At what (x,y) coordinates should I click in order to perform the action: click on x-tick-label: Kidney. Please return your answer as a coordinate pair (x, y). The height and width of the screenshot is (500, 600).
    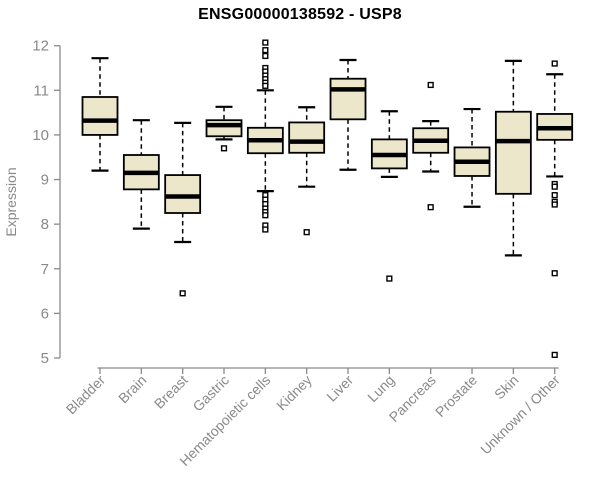
    Looking at the image, I should click on (294, 393).